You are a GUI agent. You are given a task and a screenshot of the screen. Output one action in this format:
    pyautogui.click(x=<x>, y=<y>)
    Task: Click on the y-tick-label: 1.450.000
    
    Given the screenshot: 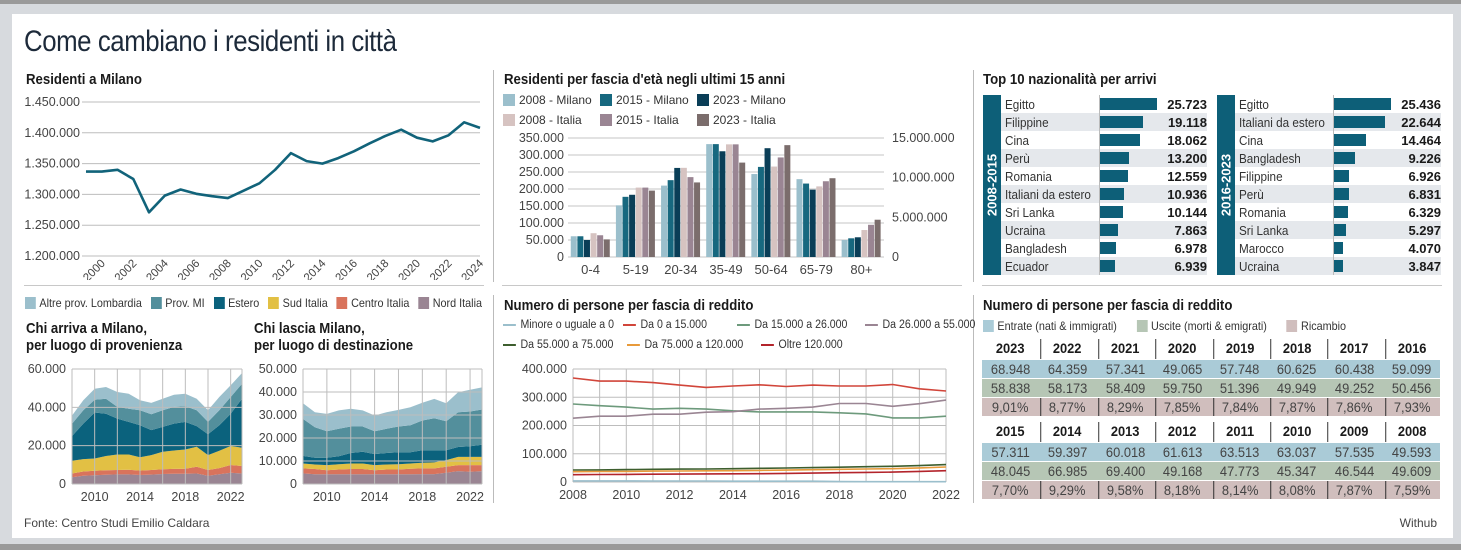 What is the action you would take?
    pyautogui.click(x=52, y=102)
    